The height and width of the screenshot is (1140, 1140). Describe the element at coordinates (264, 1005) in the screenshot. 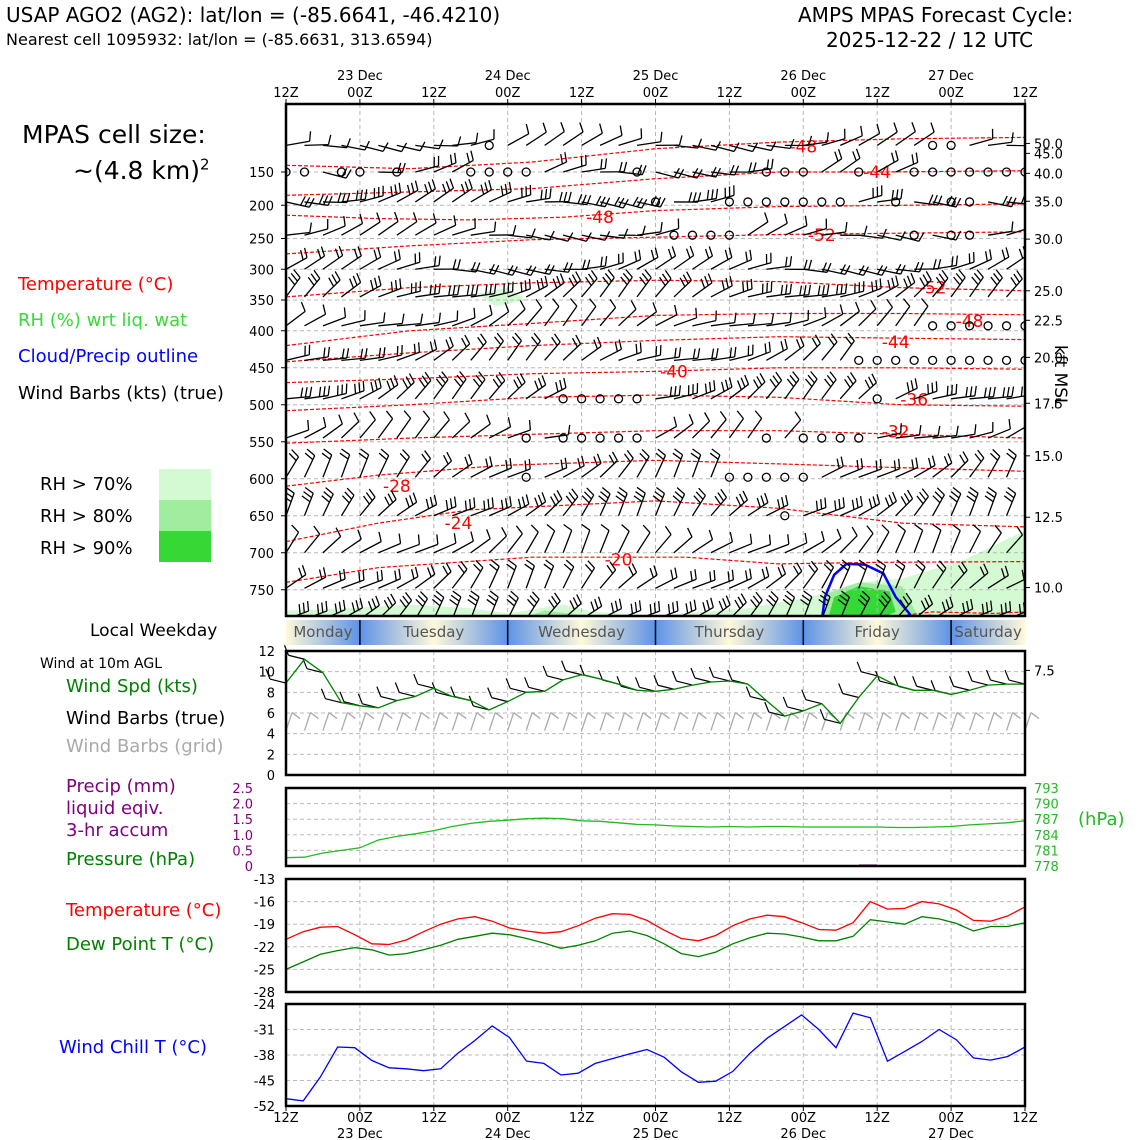

I see `left-tick-label: -24` at that location.